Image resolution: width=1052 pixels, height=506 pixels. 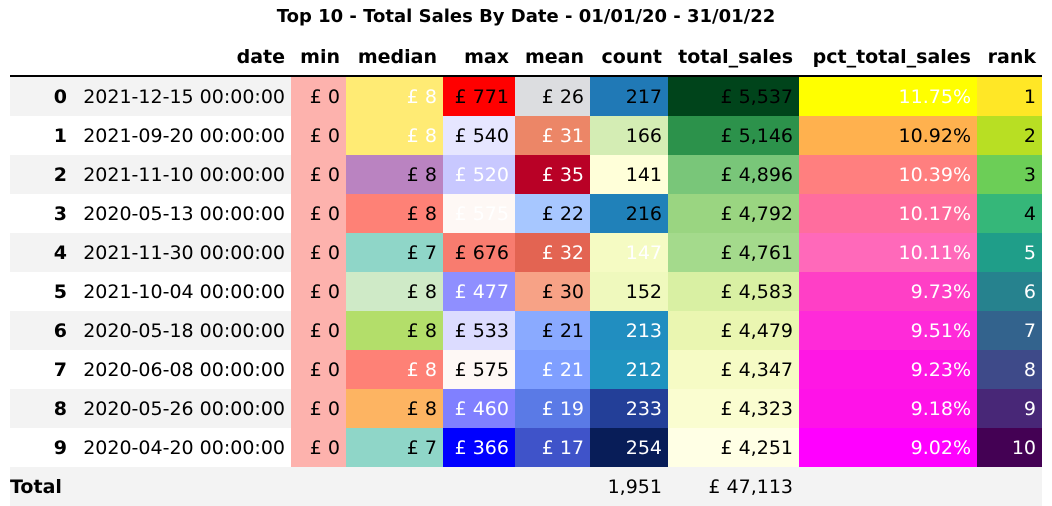 I want to click on row-index: 2, so click(x=41, y=174).